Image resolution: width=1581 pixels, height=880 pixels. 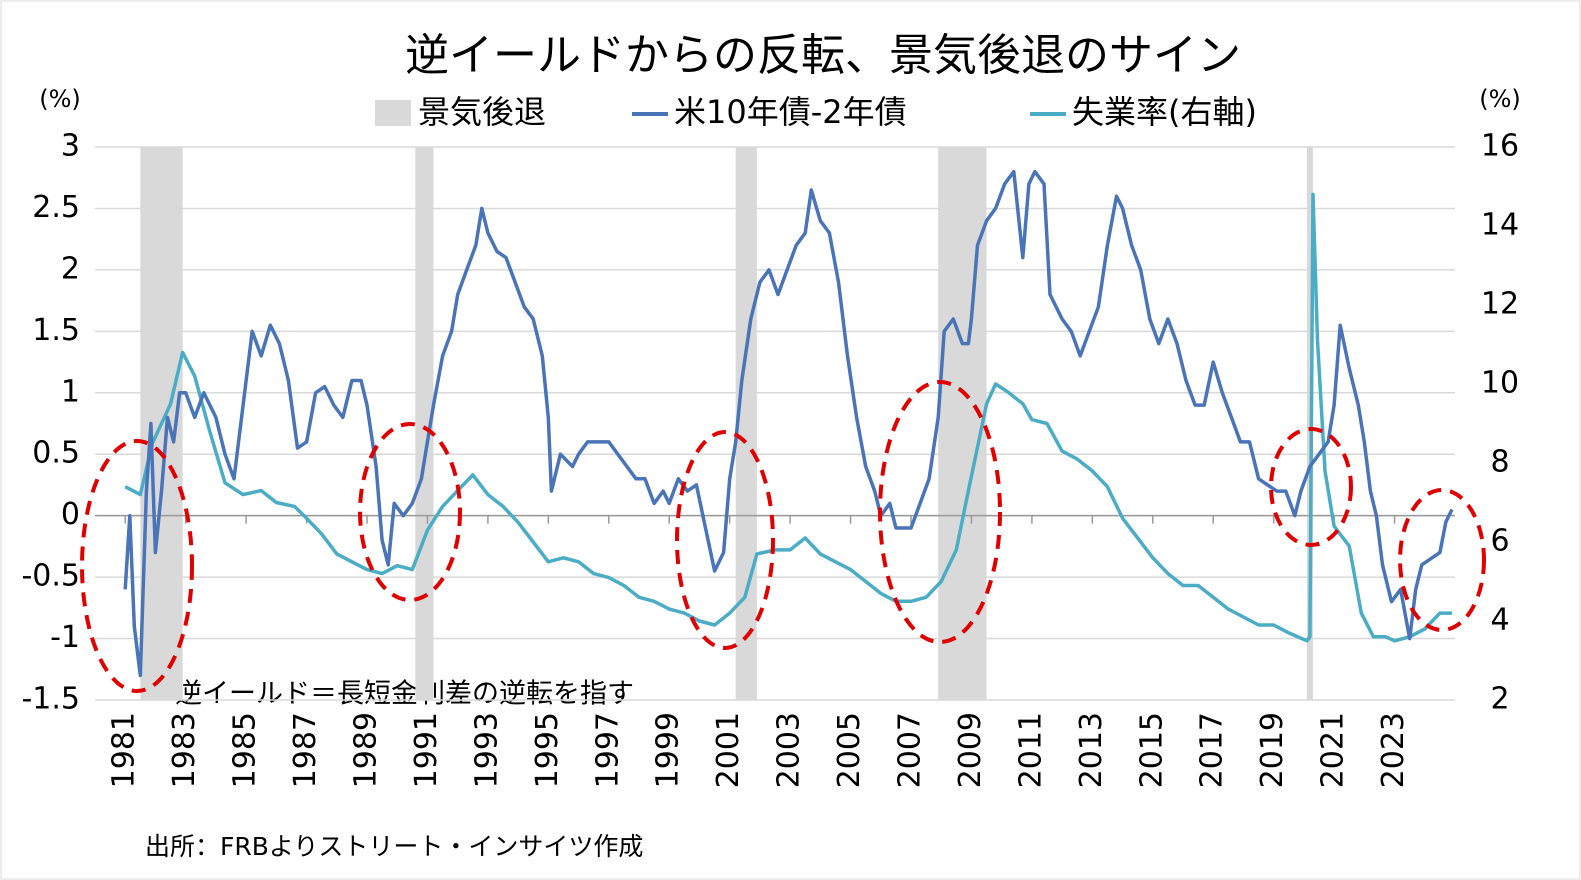 I want to click on y2-tick-label: 2, so click(x=1499, y=699).